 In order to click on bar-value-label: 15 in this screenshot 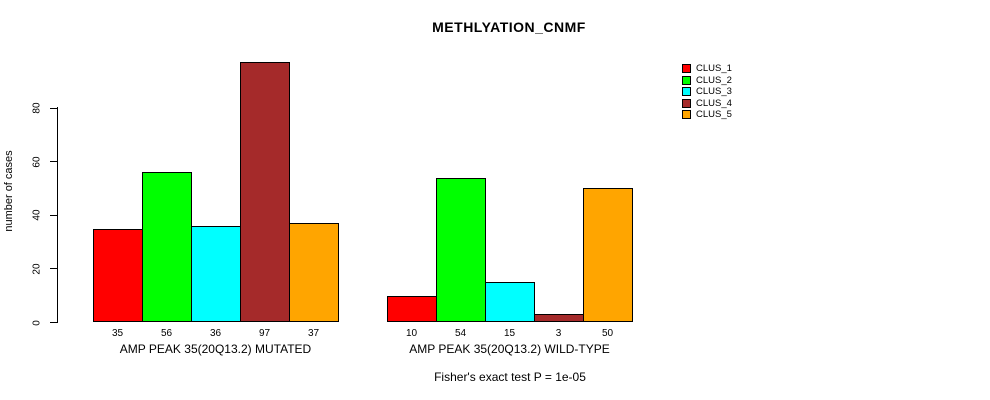, I will do `click(509, 333)`.